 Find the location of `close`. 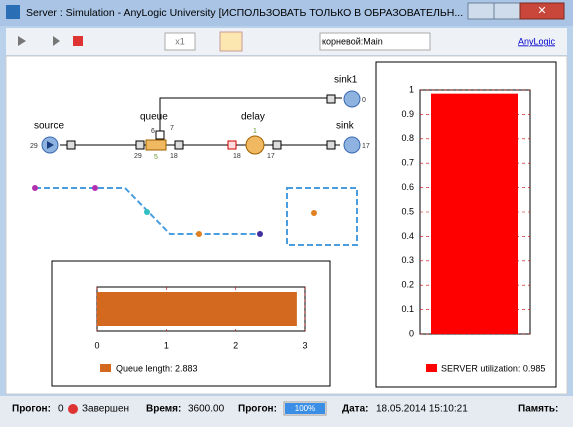

close is located at coordinates (542, 11).